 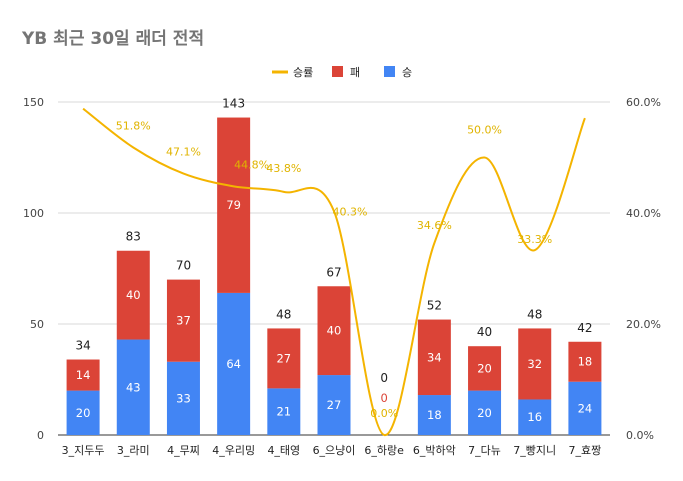 I want to click on legend-label-loss: 패, so click(x=355, y=72).